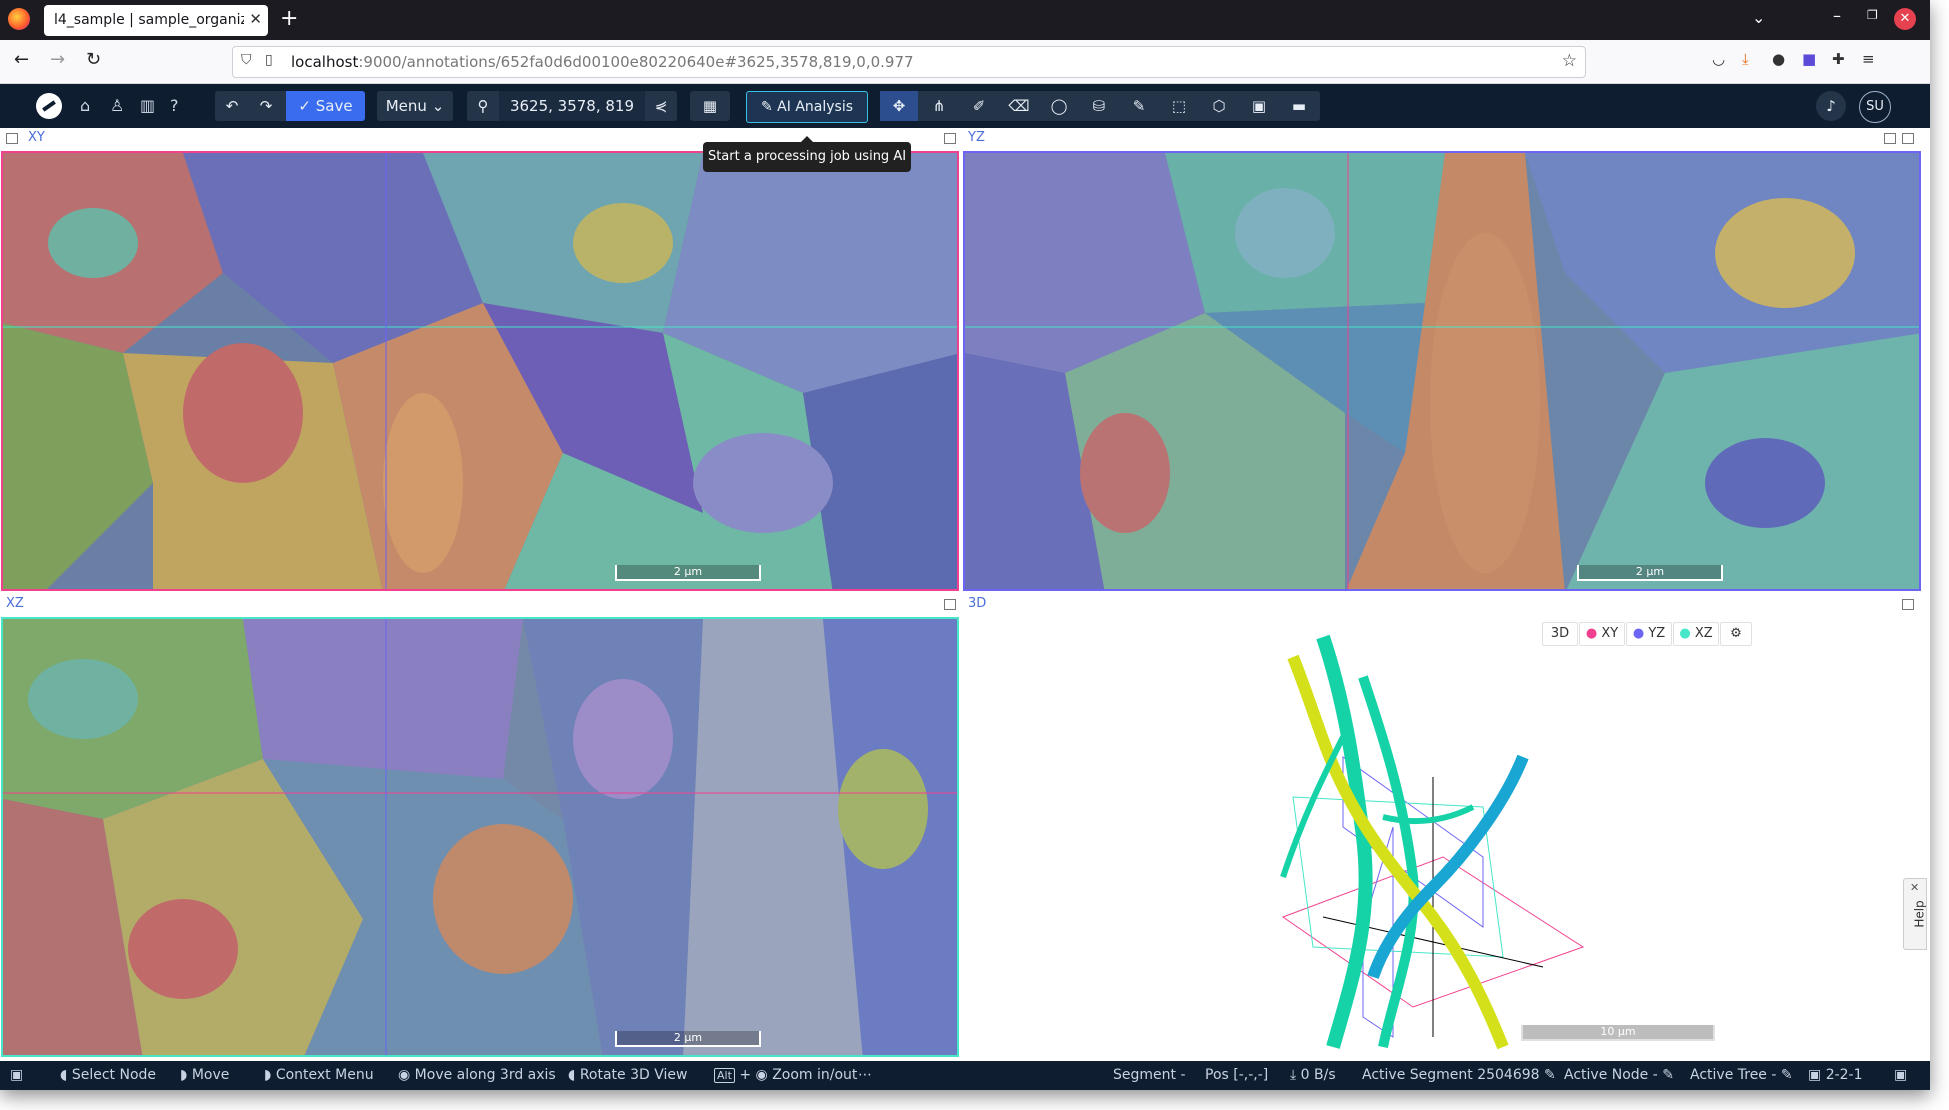  I want to click on help-close-icon: ✕, so click(1915, 887).